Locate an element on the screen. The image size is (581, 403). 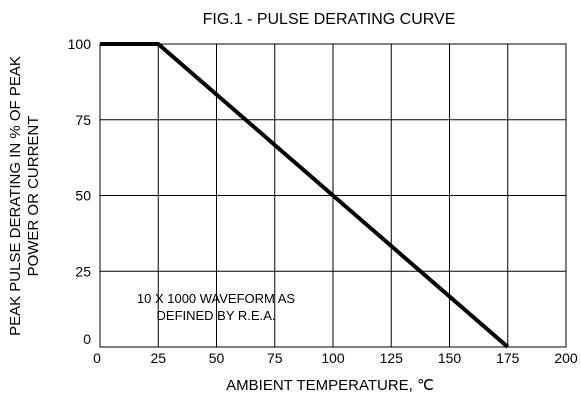
x-tick-label: 125 is located at coordinates (392, 358).